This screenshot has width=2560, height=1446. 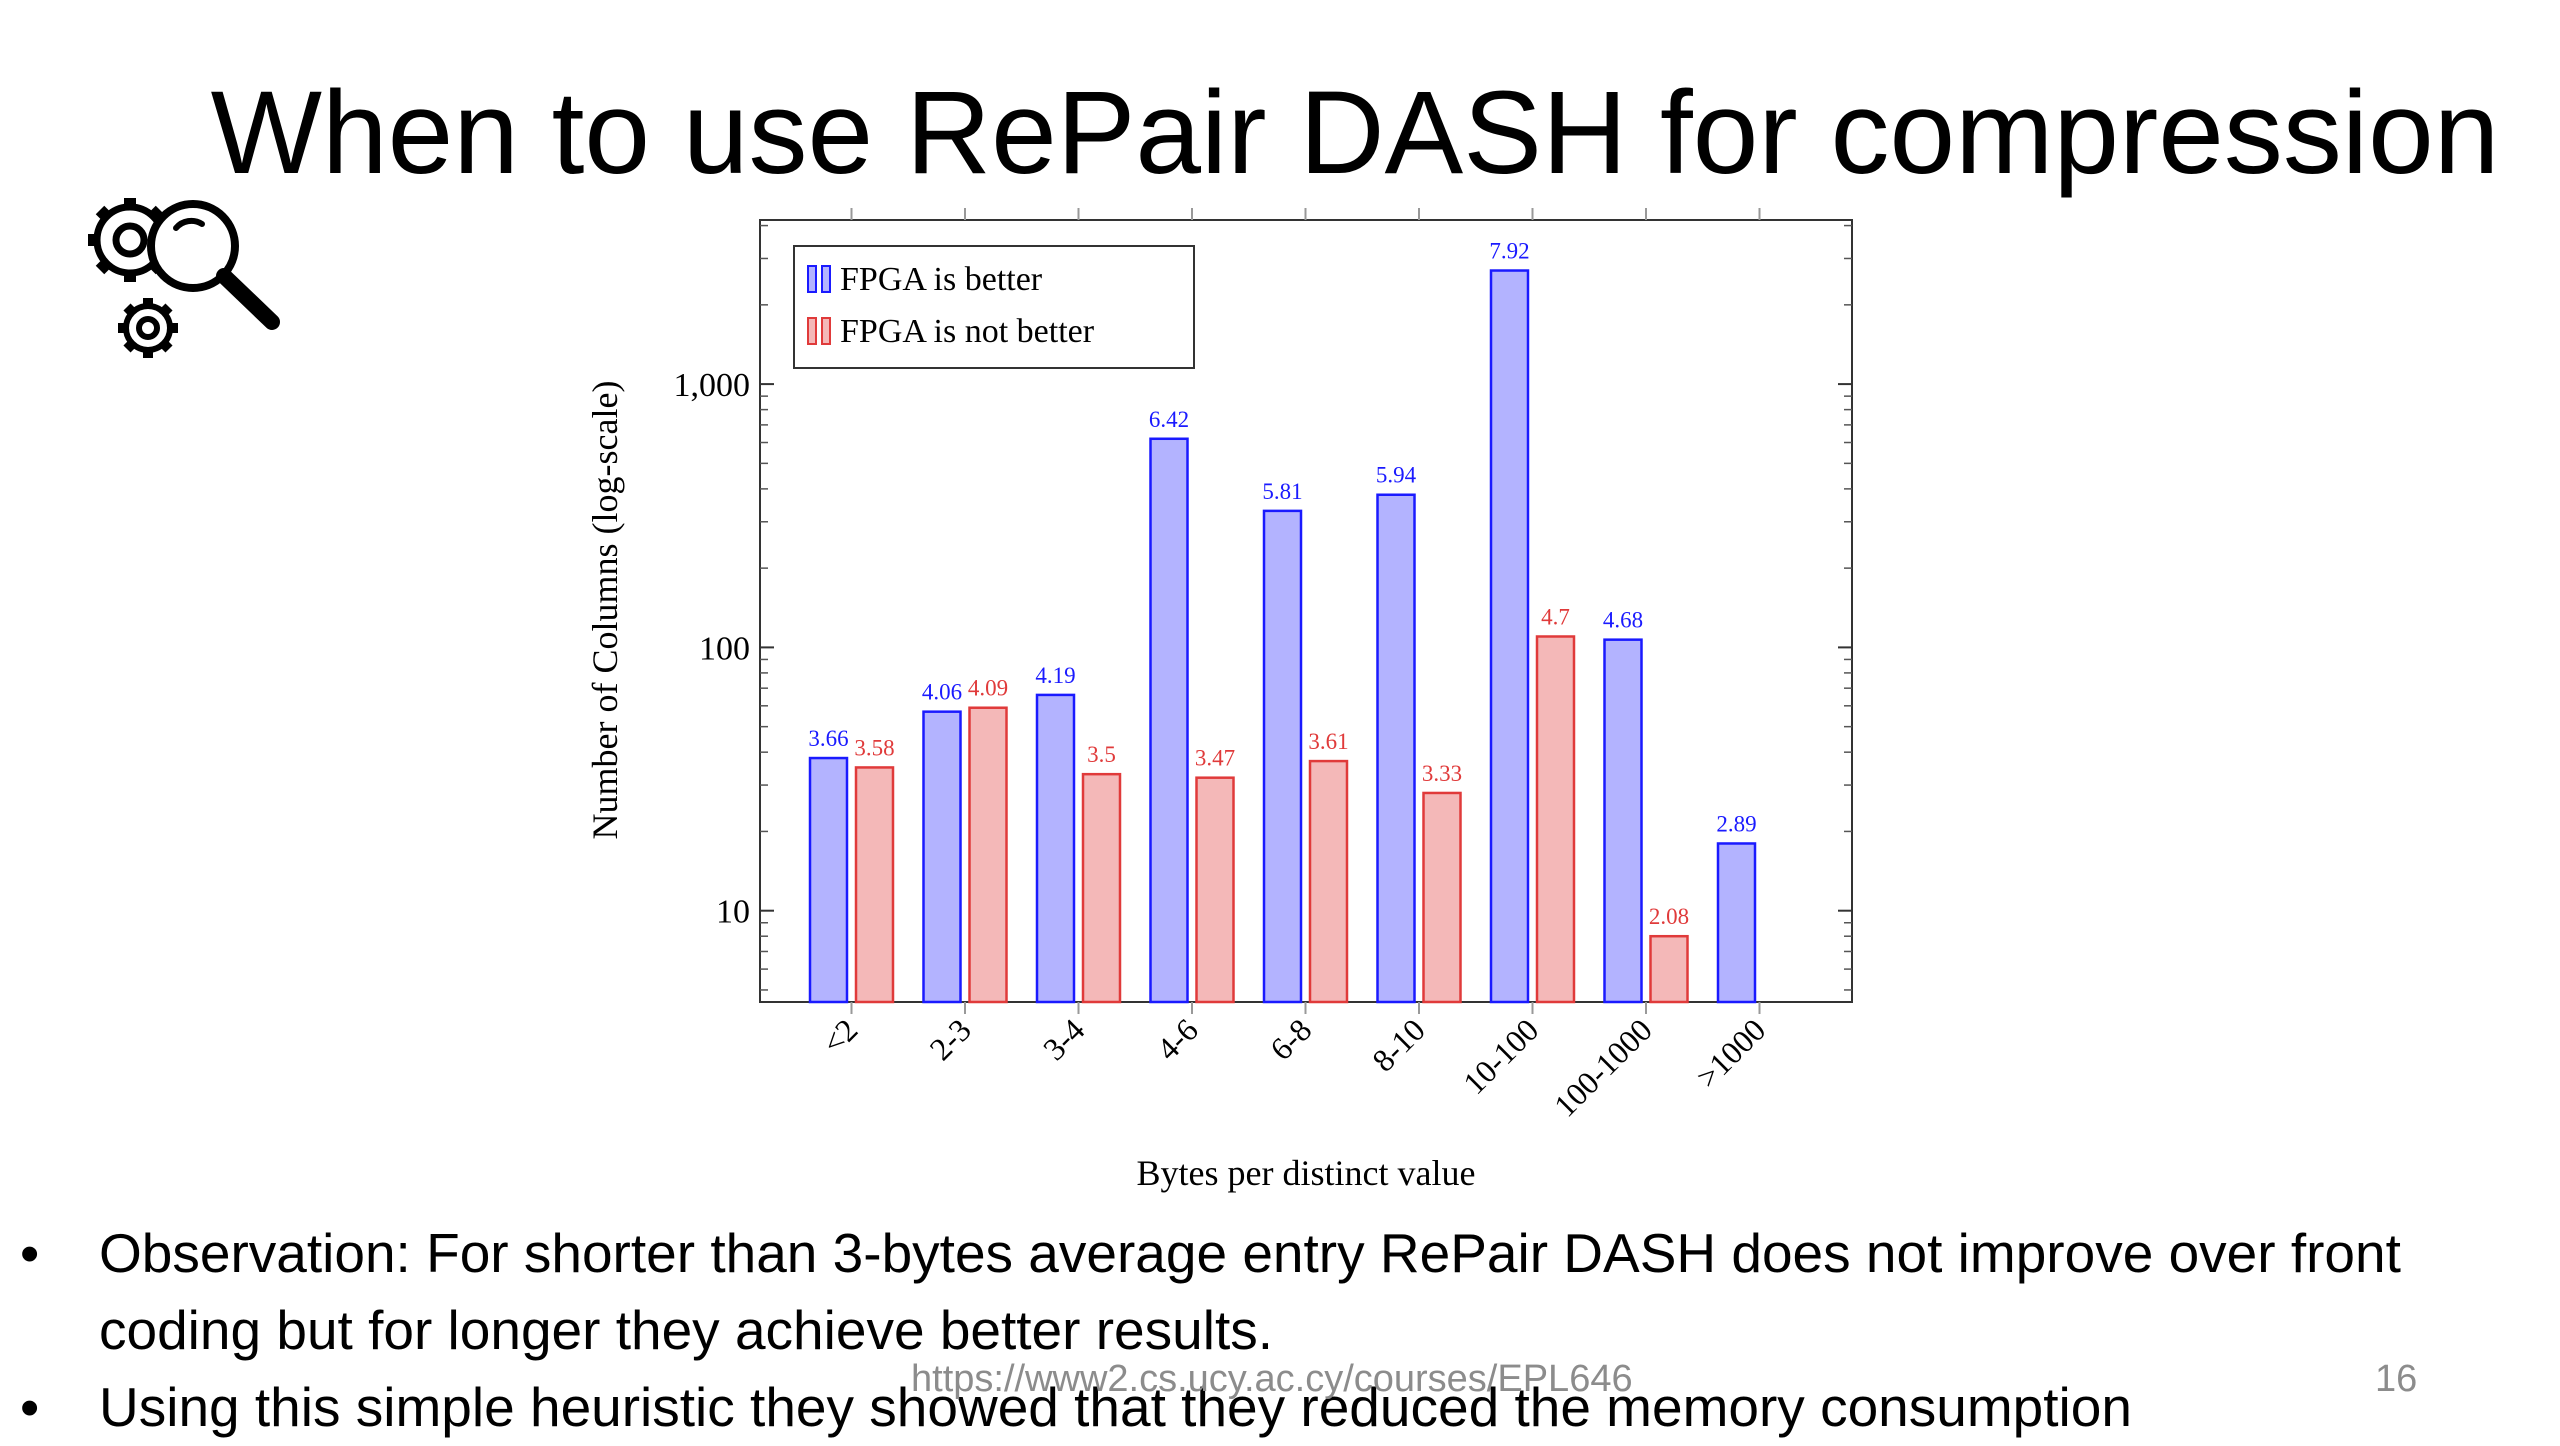 I want to click on data-label-fpga-not-better: 3.47, so click(x=1215, y=758).